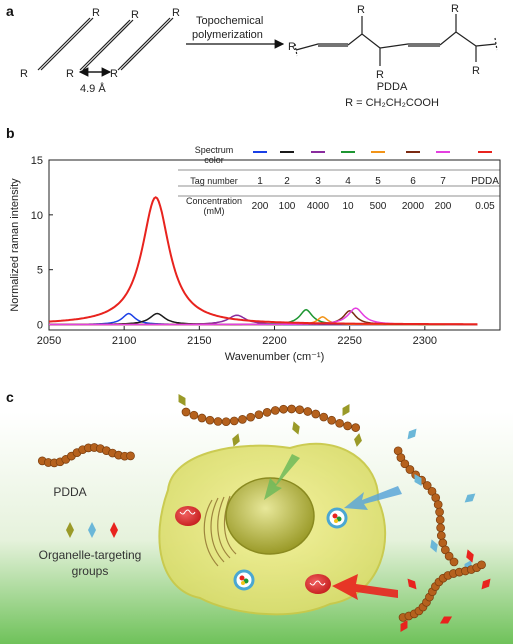 The width and height of the screenshot is (513, 644). Describe the element at coordinates (199, 341) in the screenshot. I see `x-tick-label: 2150` at that location.